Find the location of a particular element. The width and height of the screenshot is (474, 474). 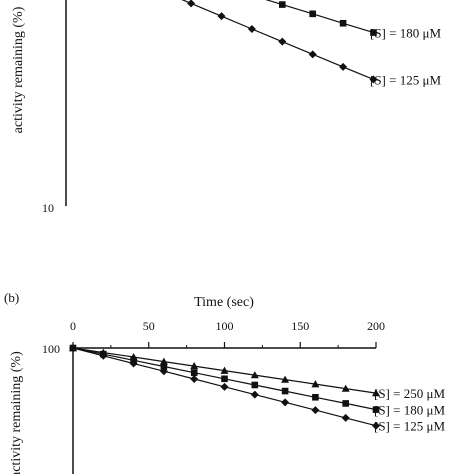

x-tick-label: 0 is located at coordinates (73, 326).